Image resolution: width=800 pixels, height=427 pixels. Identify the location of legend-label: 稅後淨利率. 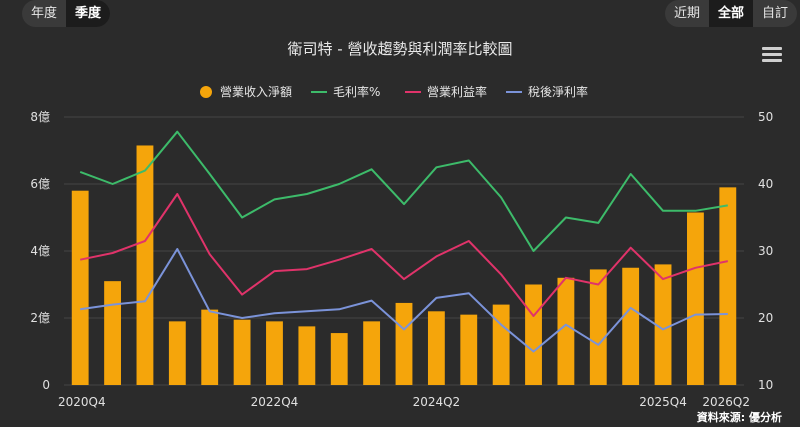
(558, 91).